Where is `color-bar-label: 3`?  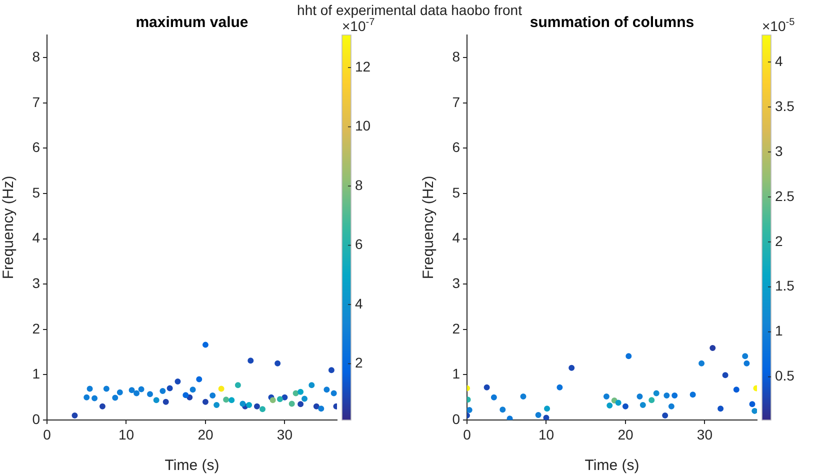
color-bar-label: 3 is located at coordinates (779, 150).